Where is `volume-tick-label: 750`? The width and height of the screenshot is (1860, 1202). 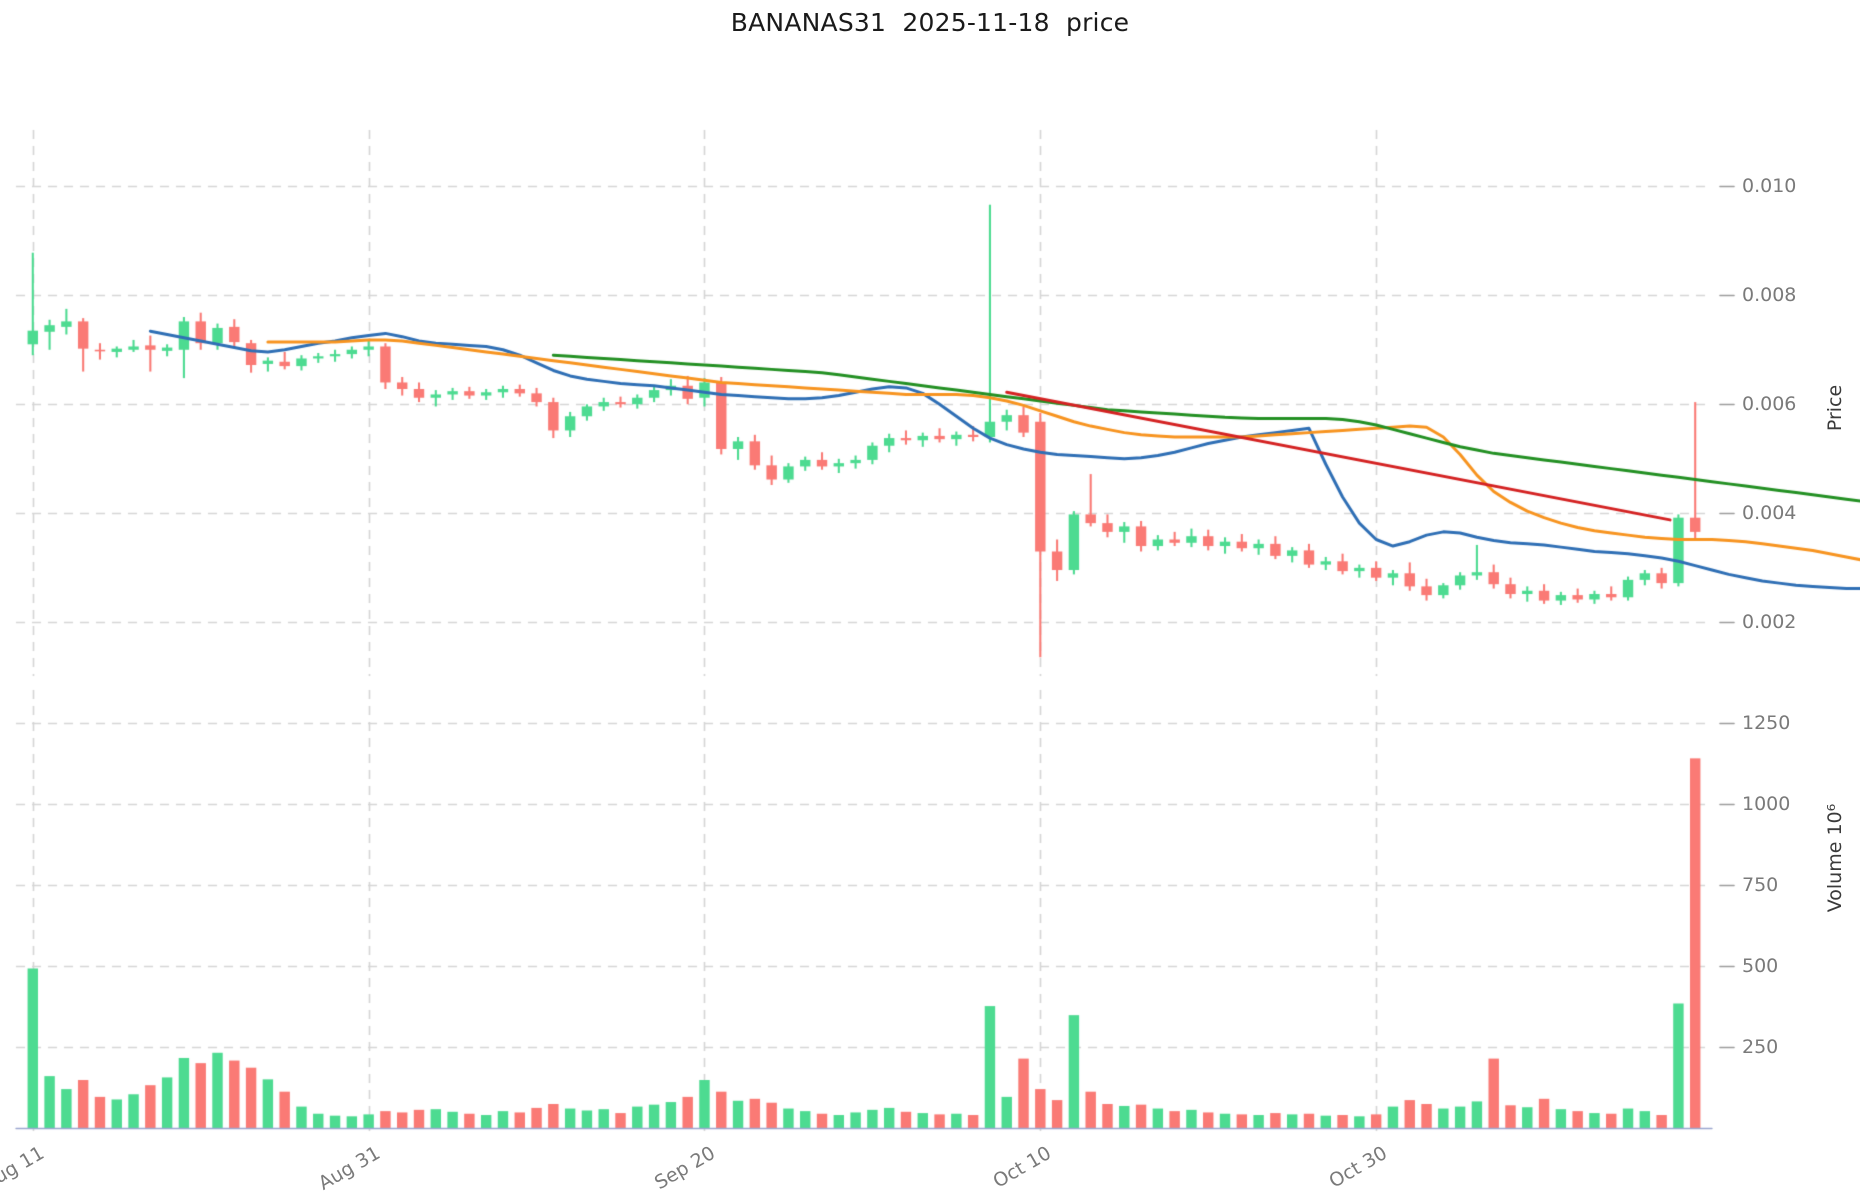
volume-tick-label: 750 is located at coordinates (1760, 884).